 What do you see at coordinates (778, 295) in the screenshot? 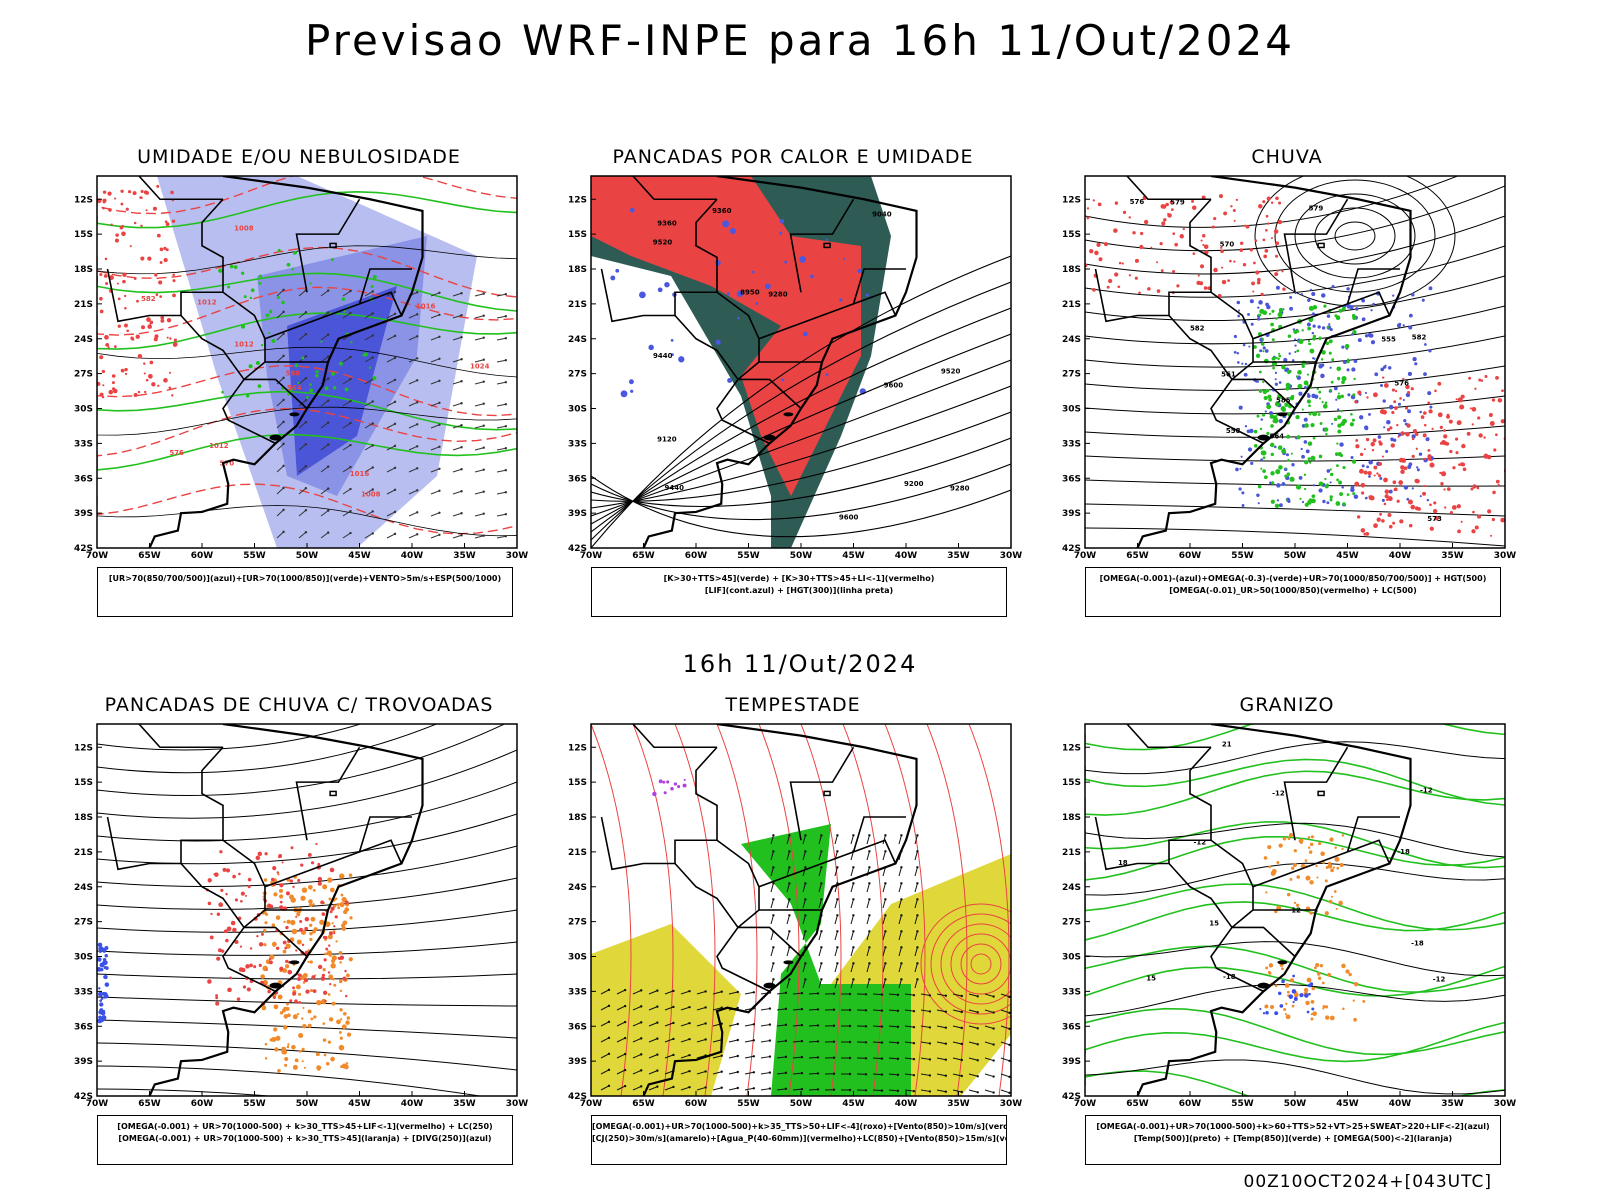
I see `contour-label: 9280` at bounding box center [778, 295].